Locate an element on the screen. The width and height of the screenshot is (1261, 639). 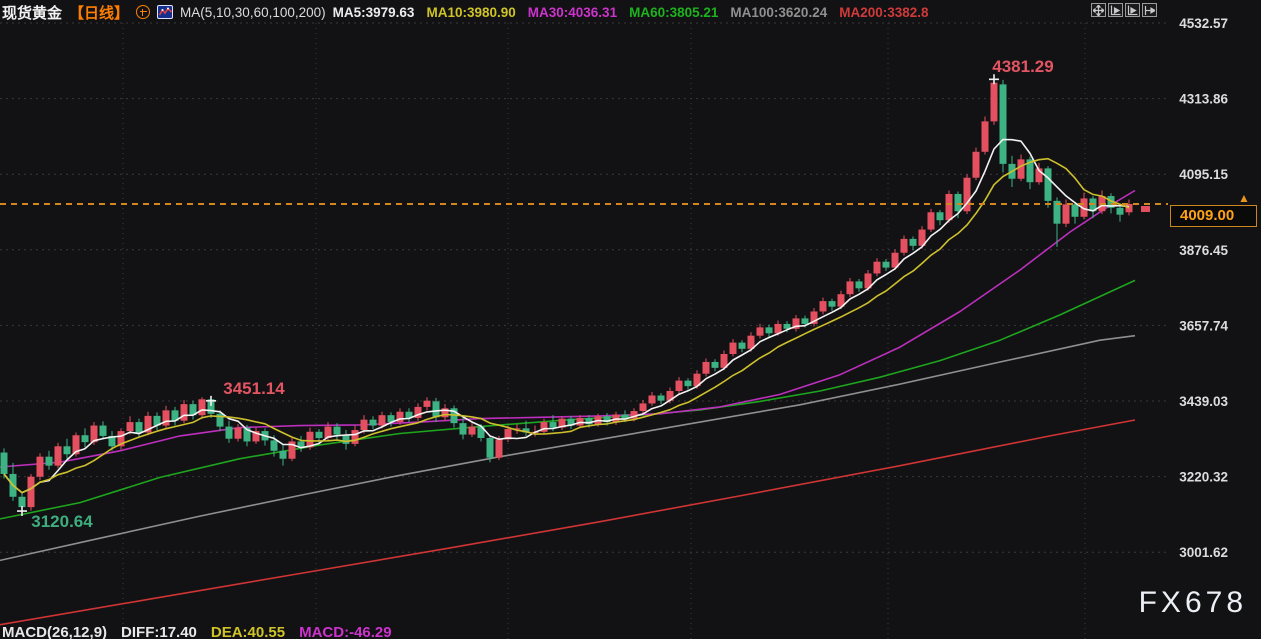
add-indicator-icon is located at coordinates (143, 12).